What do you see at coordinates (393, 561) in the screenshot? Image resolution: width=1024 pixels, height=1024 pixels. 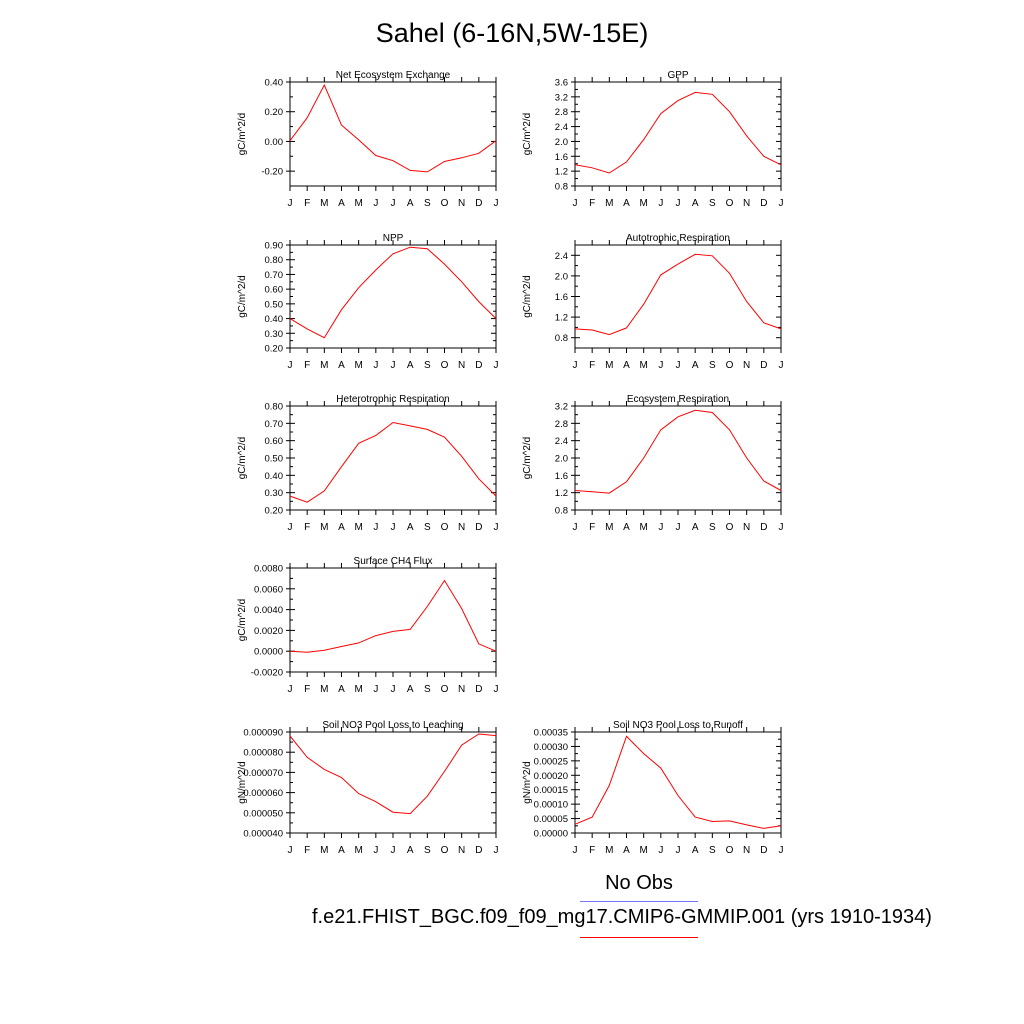 I see `panel-title: Surface CH4 Flux` at bounding box center [393, 561].